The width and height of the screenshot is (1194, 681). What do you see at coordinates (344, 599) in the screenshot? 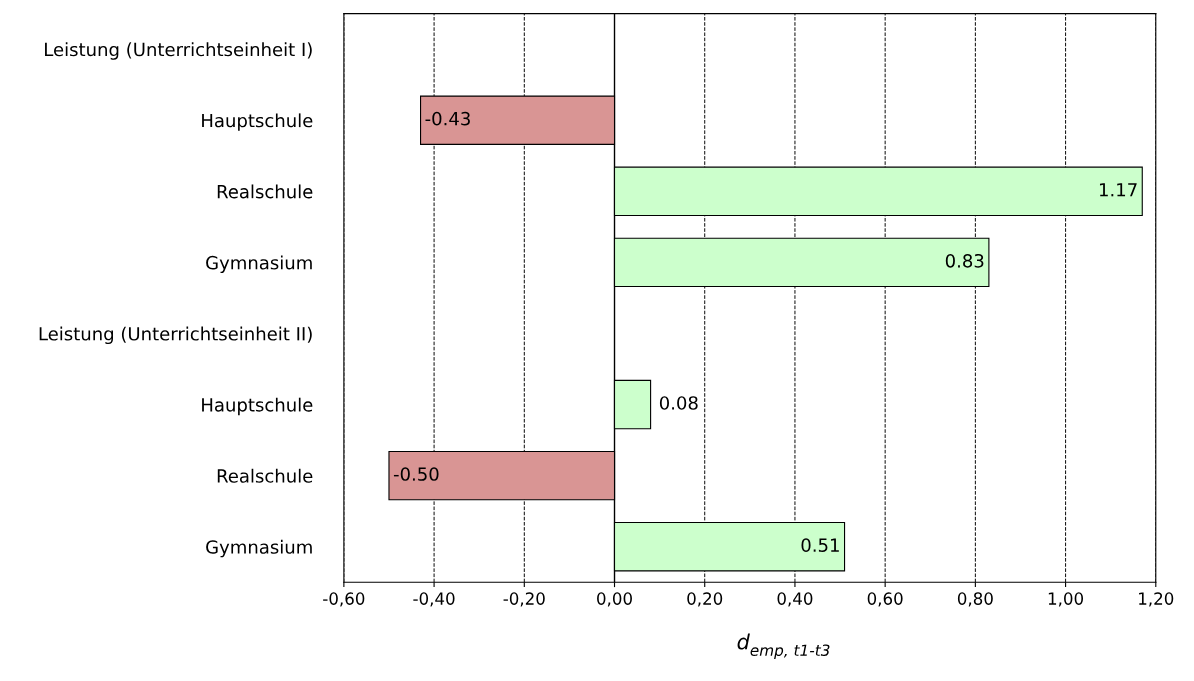
I see `x-tick-label: -0,60` at bounding box center [344, 599].